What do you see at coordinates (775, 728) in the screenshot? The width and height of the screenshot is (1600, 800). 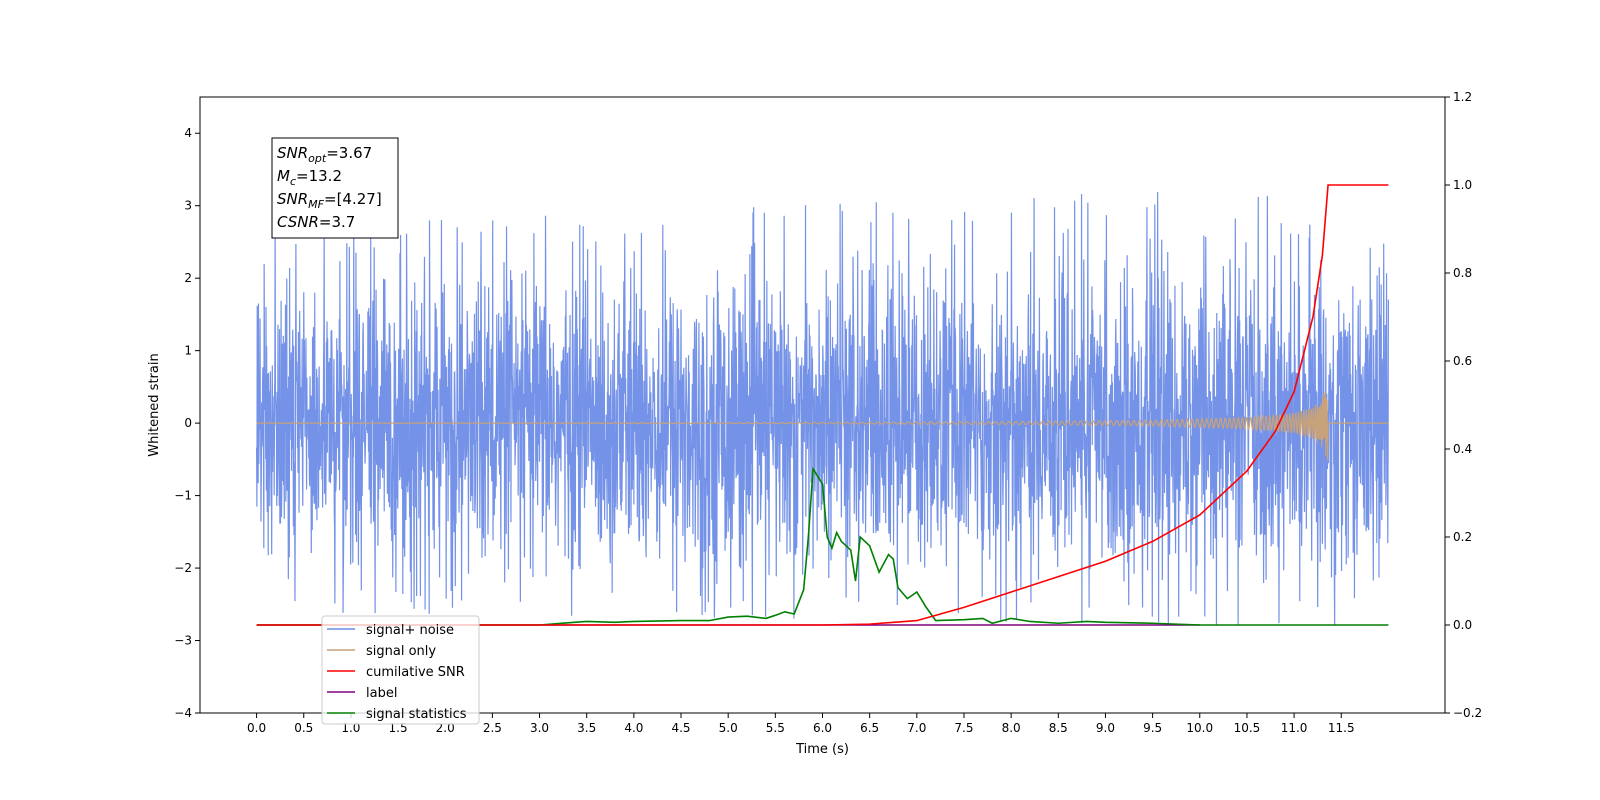 I see `x-tick-label: 5.5` at bounding box center [775, 728].